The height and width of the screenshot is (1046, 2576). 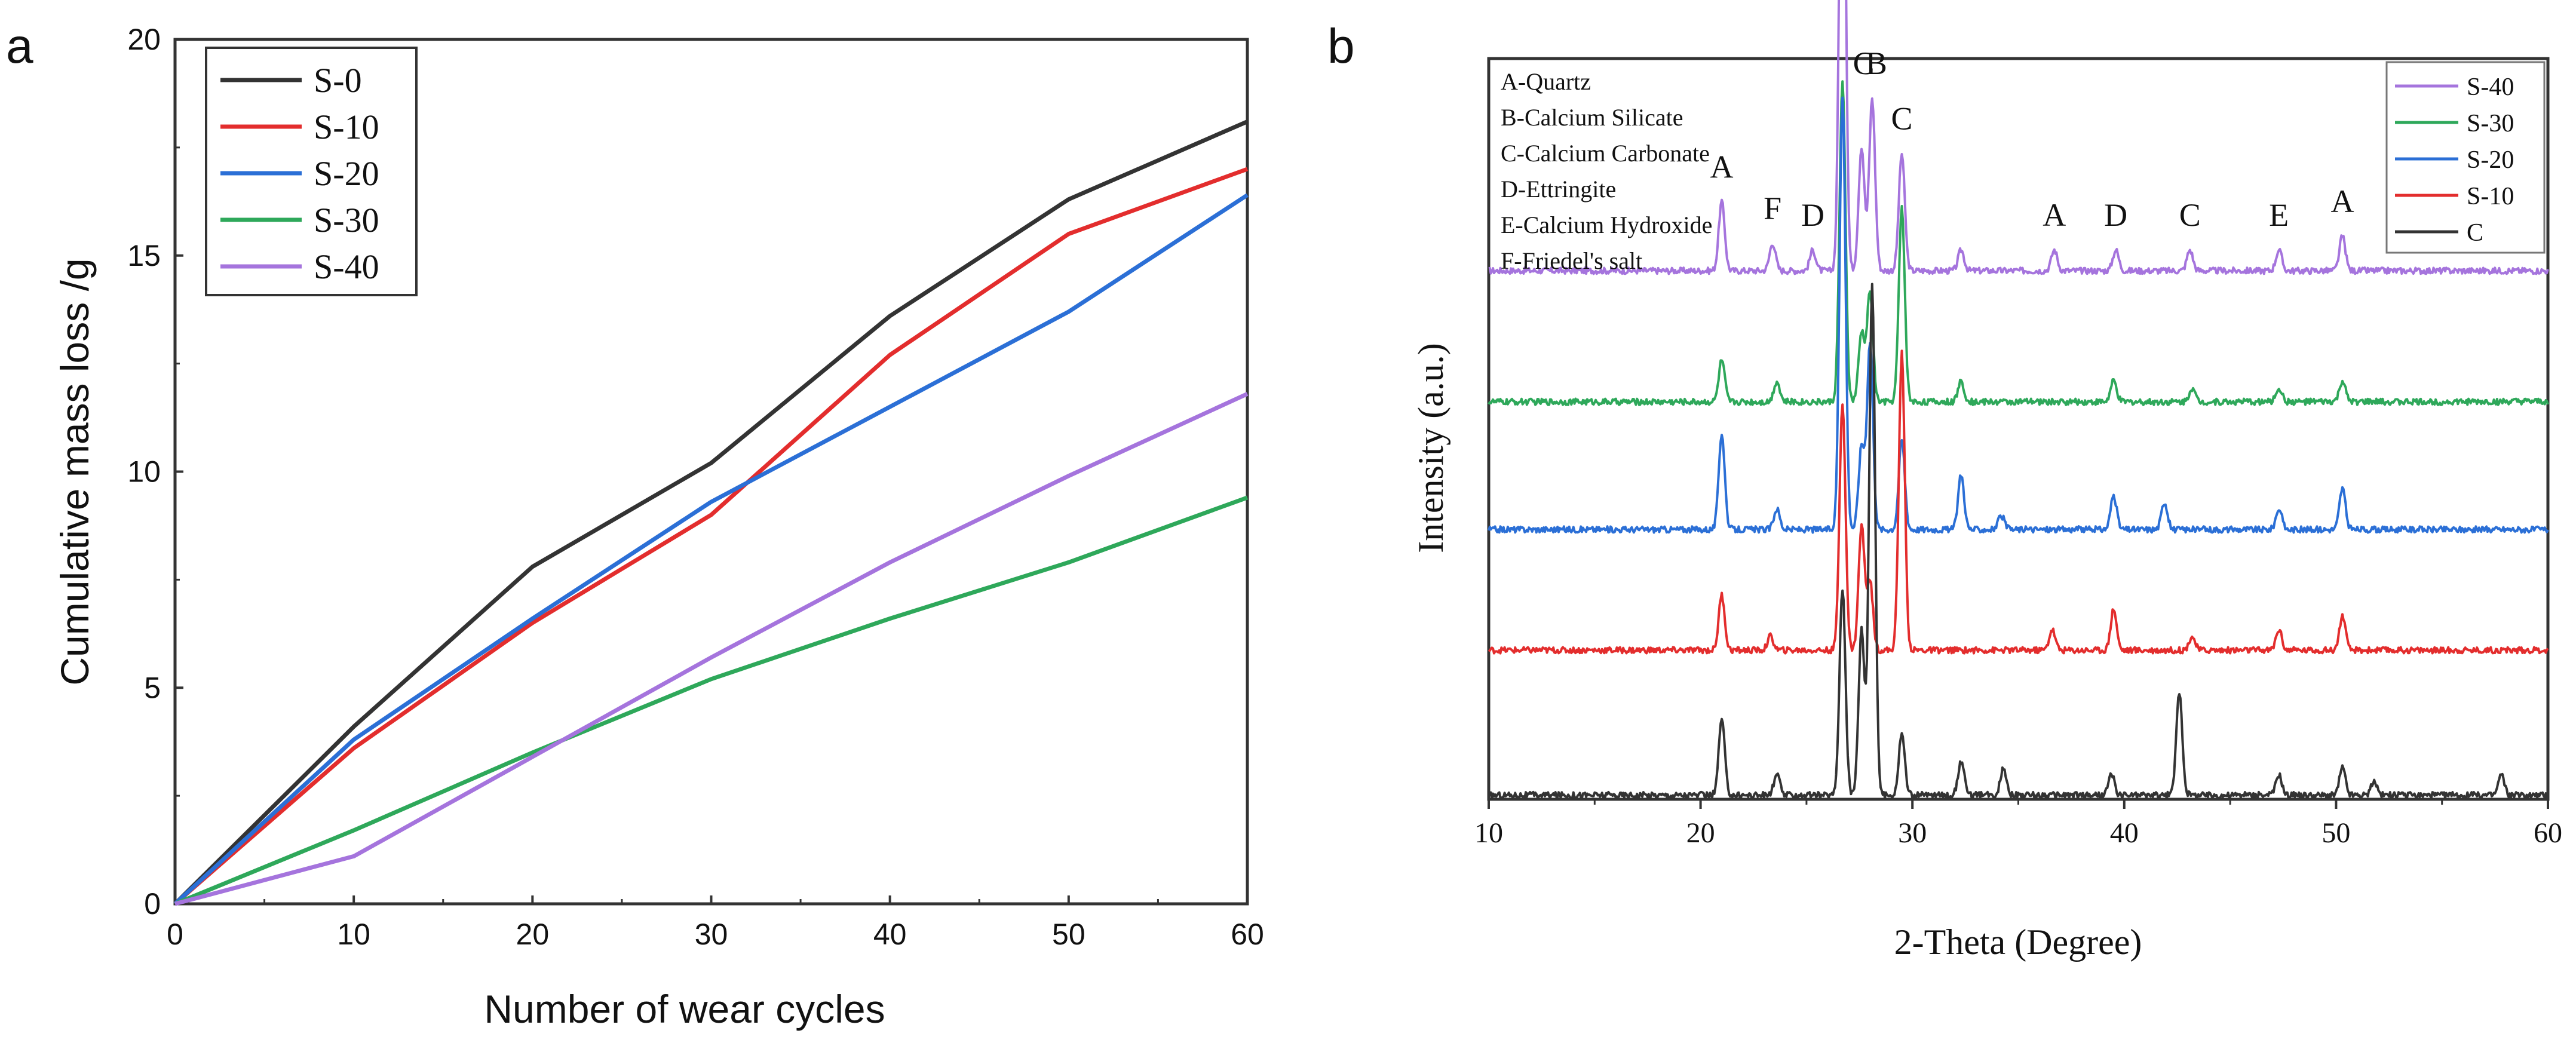 I want to click on panel-a-ytick-label: 10, so click(x=144, y=472).